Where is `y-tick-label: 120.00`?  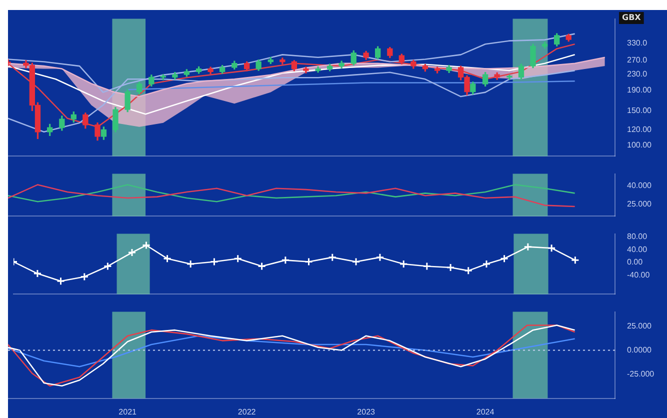
y-tick-label: 120.00 is located at coordinates (639, 129).